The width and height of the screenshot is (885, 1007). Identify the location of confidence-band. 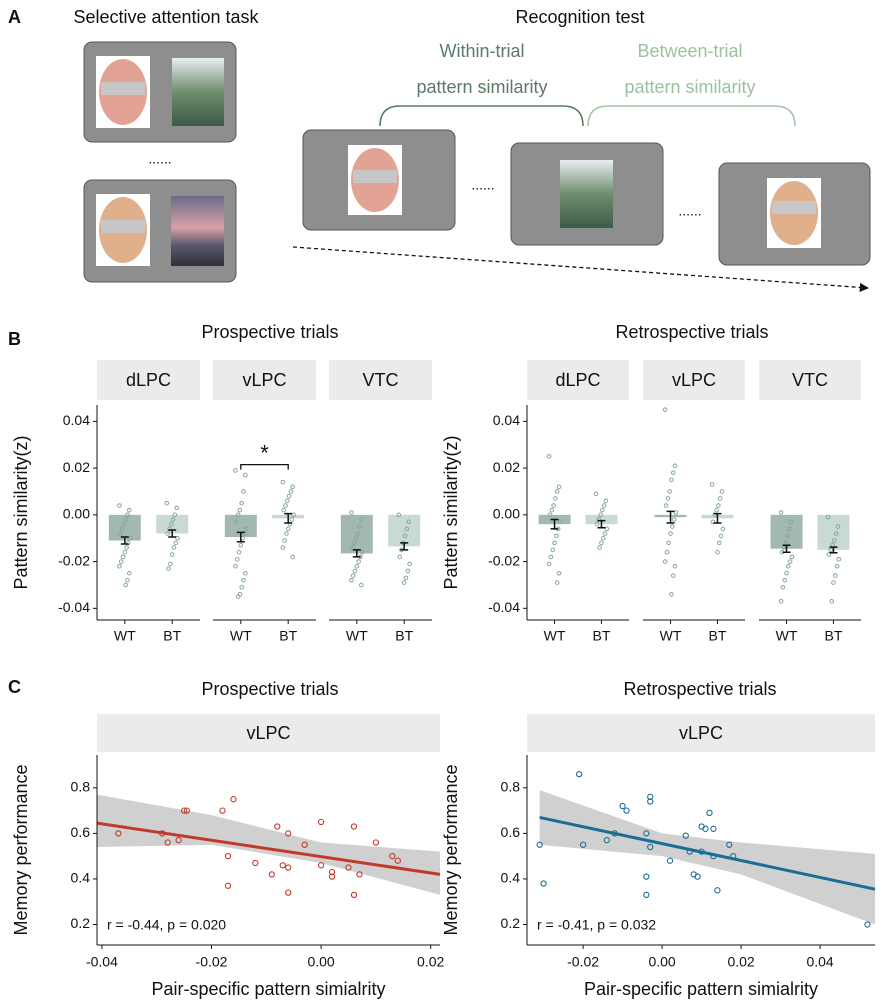
(268, 844).